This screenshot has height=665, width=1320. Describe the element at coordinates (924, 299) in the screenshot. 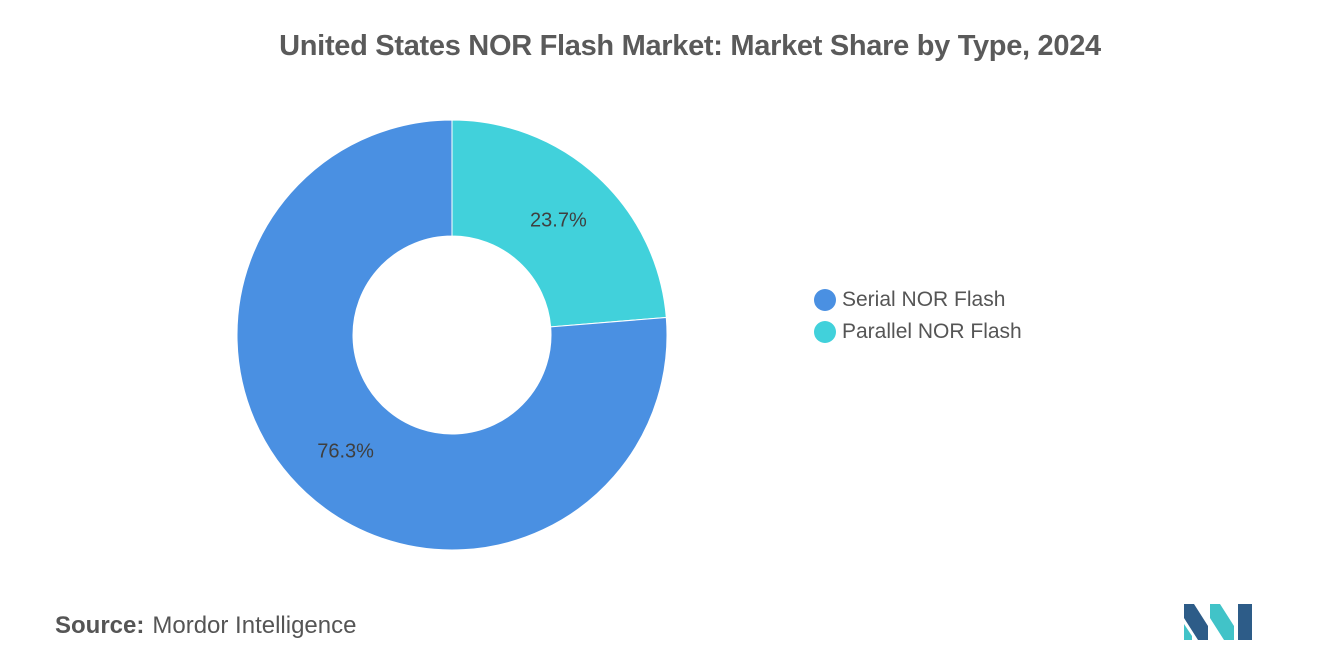

I see `legend-label-serial: Serial NOR Flash` at that location.